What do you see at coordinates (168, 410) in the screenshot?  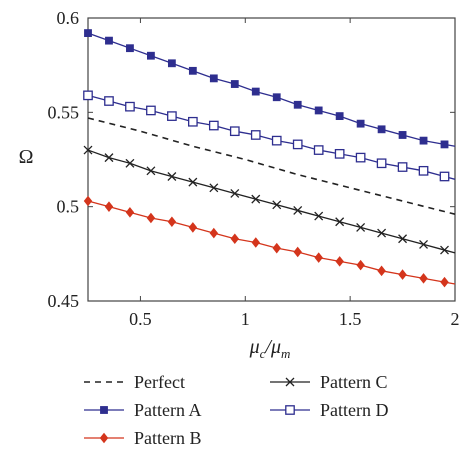 I see `legend-label: Pattern A` at bounding box center [168, 410].